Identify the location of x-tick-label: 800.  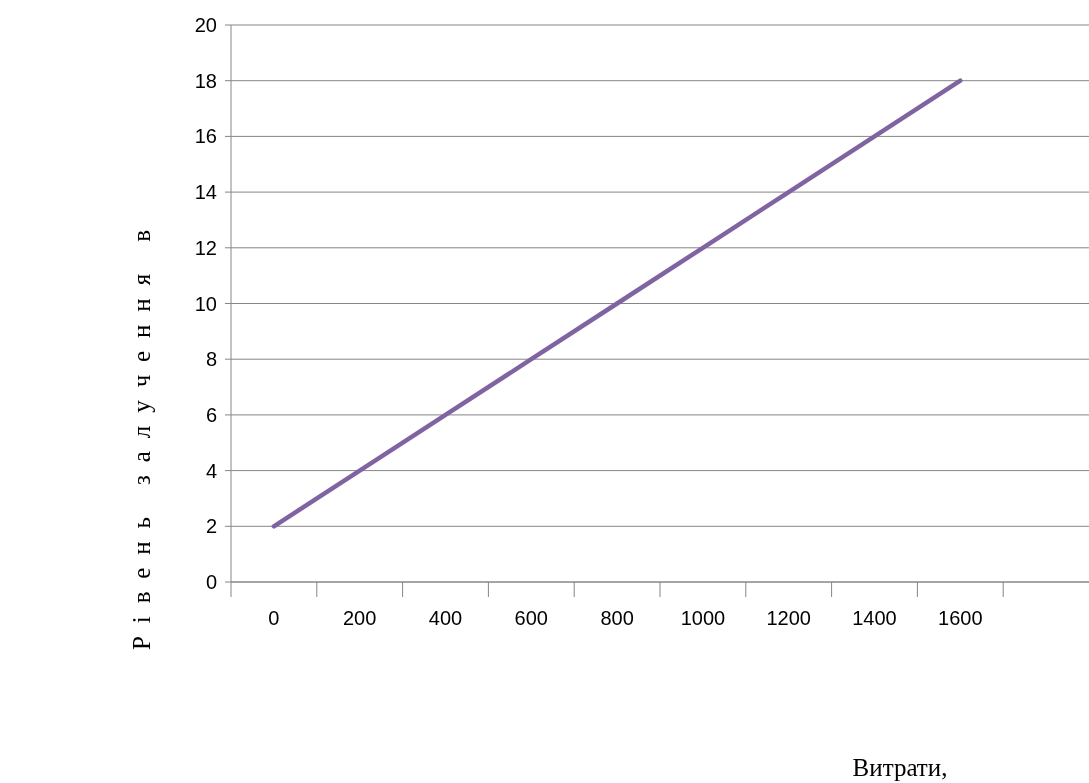
(617, 618).